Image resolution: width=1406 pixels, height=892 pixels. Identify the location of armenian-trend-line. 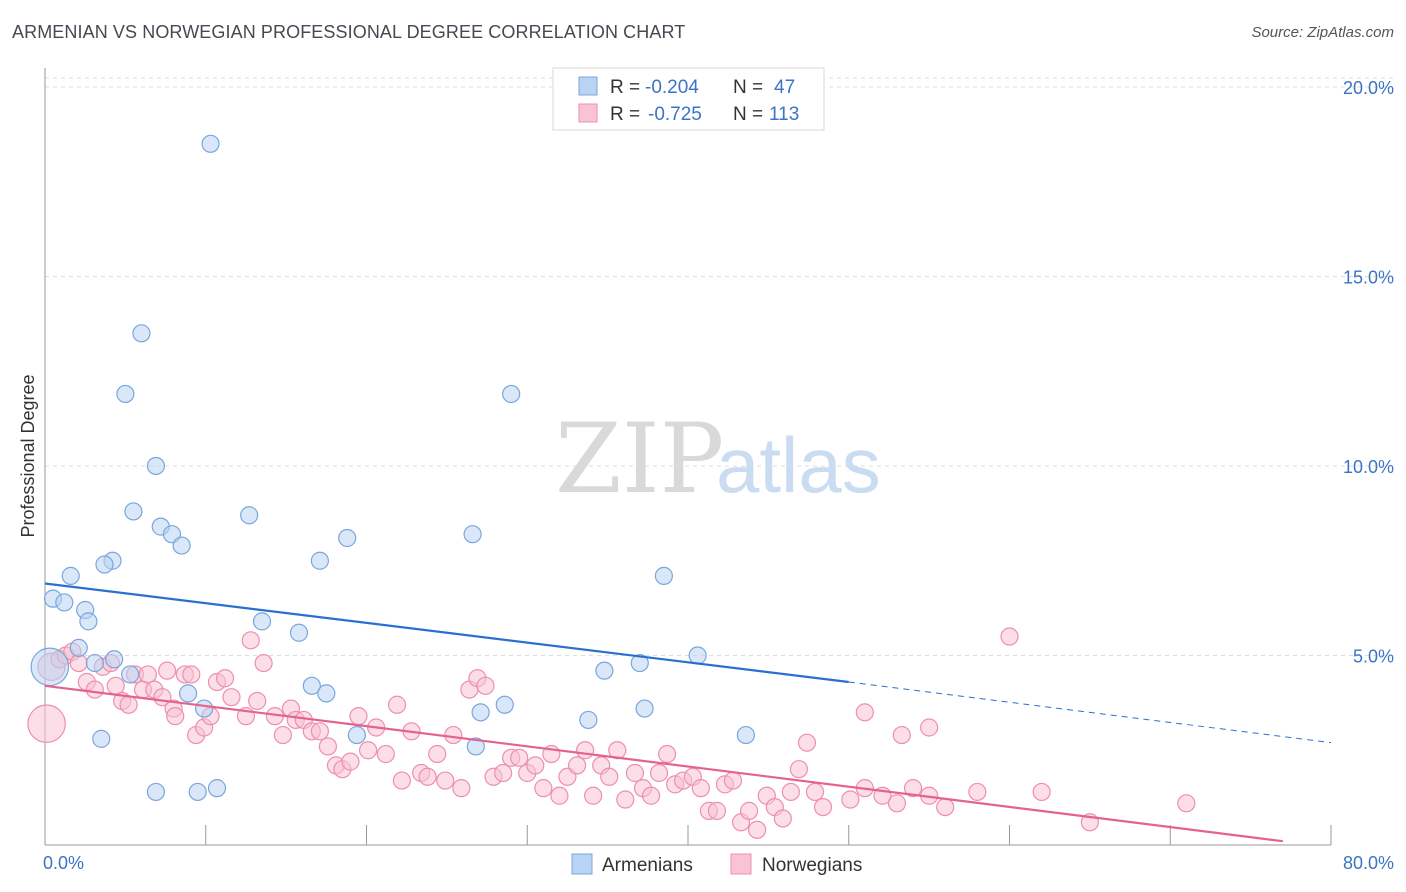
(446, 633).